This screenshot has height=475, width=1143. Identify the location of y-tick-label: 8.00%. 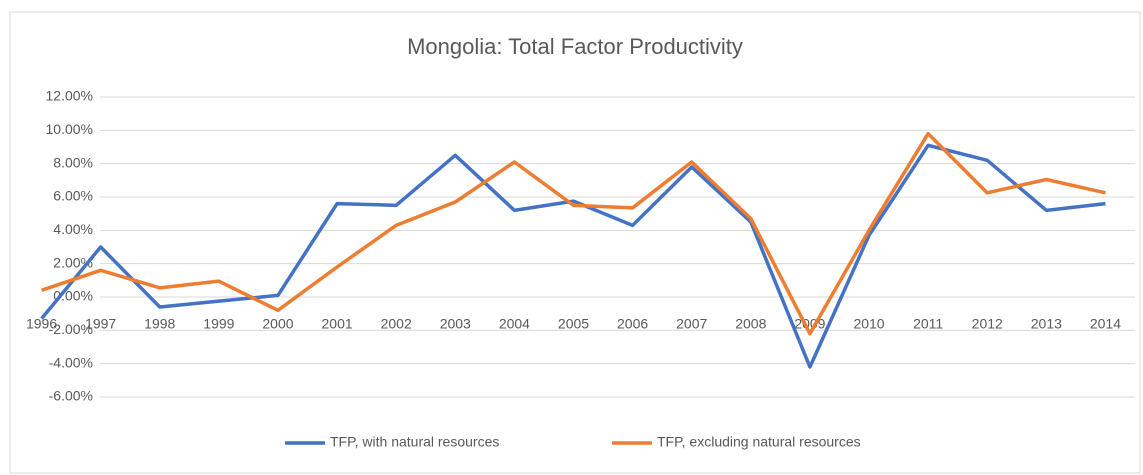
(73, 162).